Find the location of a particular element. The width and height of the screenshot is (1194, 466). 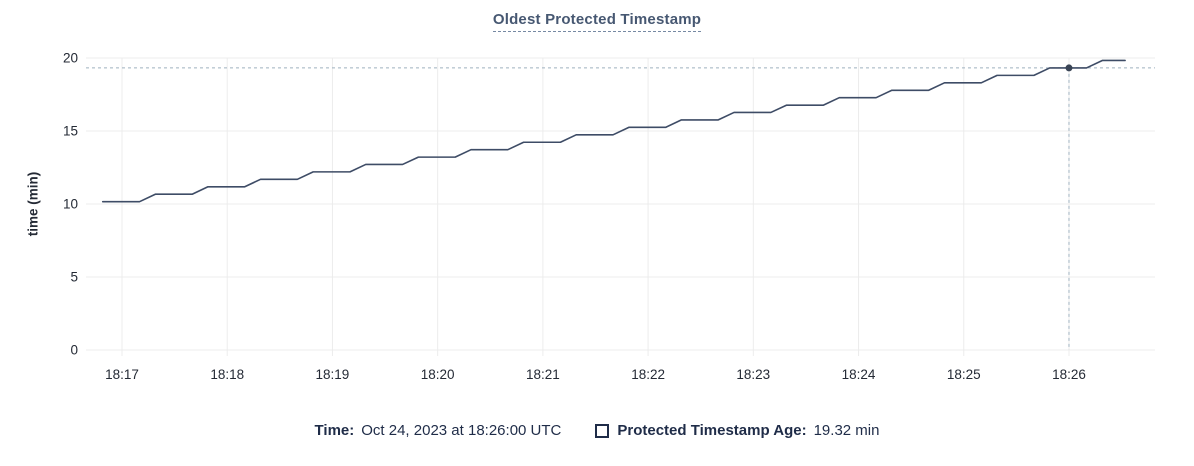

y-tick-label: 10 is located at coordinates (70, 204).